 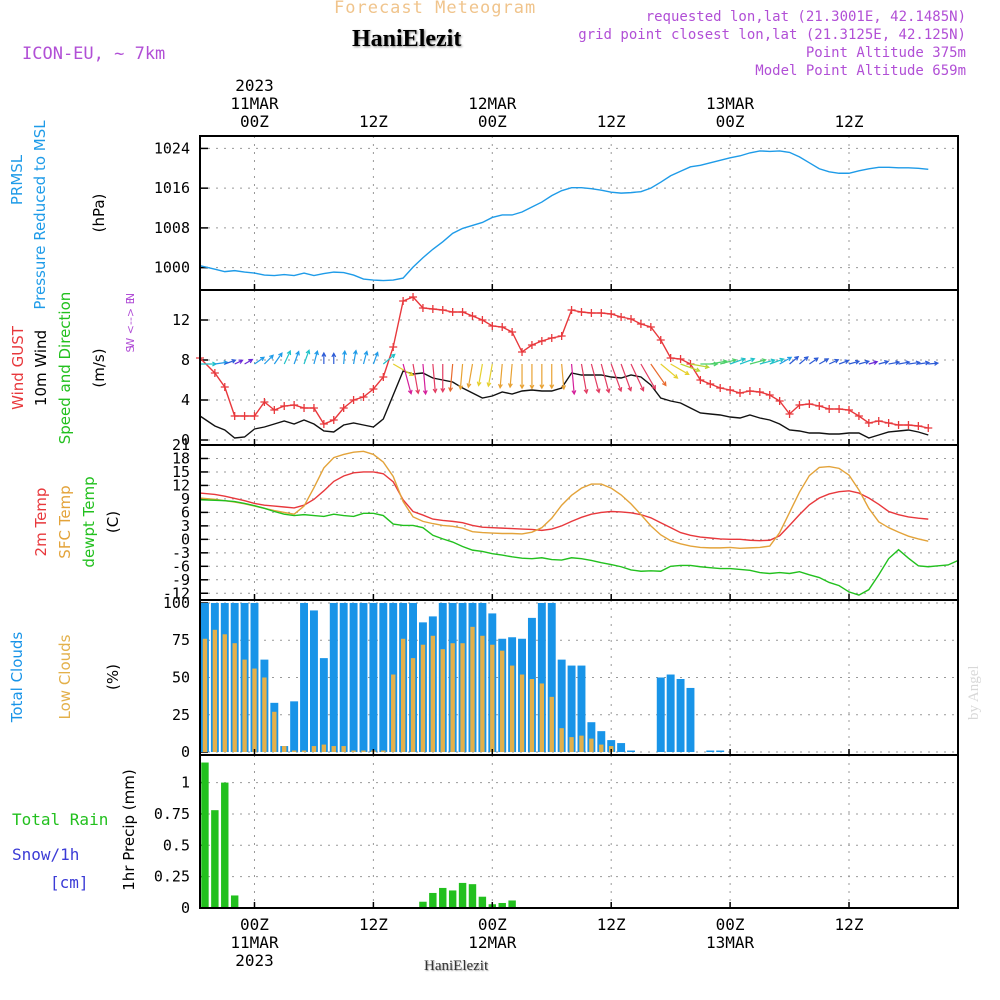 I want to click on model-point-altitude: Model Point Altitude 659m, so click(x=860, y=71).